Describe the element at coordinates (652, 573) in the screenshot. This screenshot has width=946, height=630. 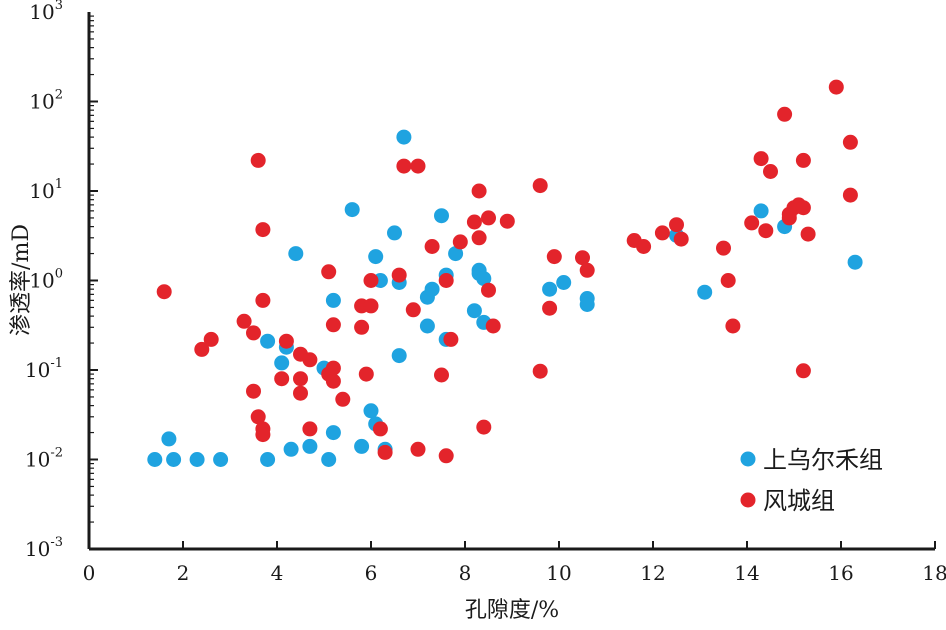
I see `x-tick-label: 12` at that location.